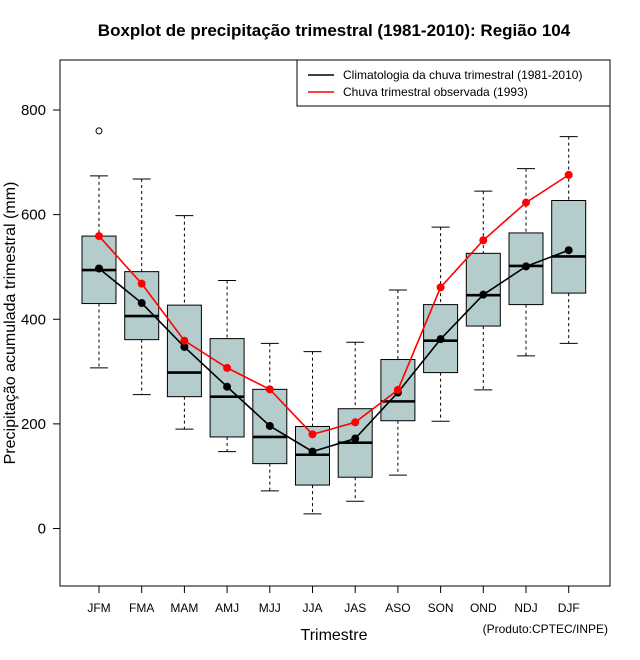  I want to click on box-djf, so click(569, 240).